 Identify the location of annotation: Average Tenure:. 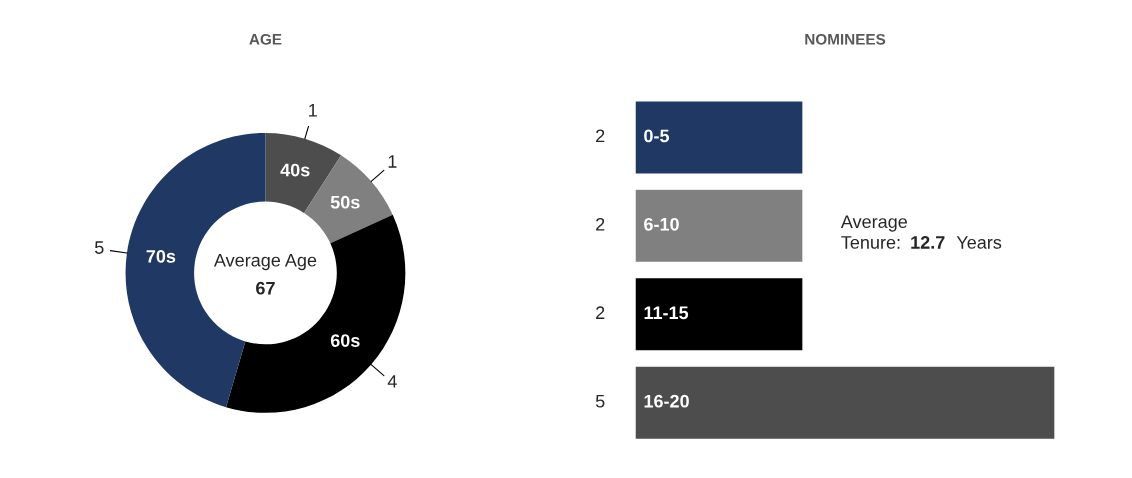
(873, 232).